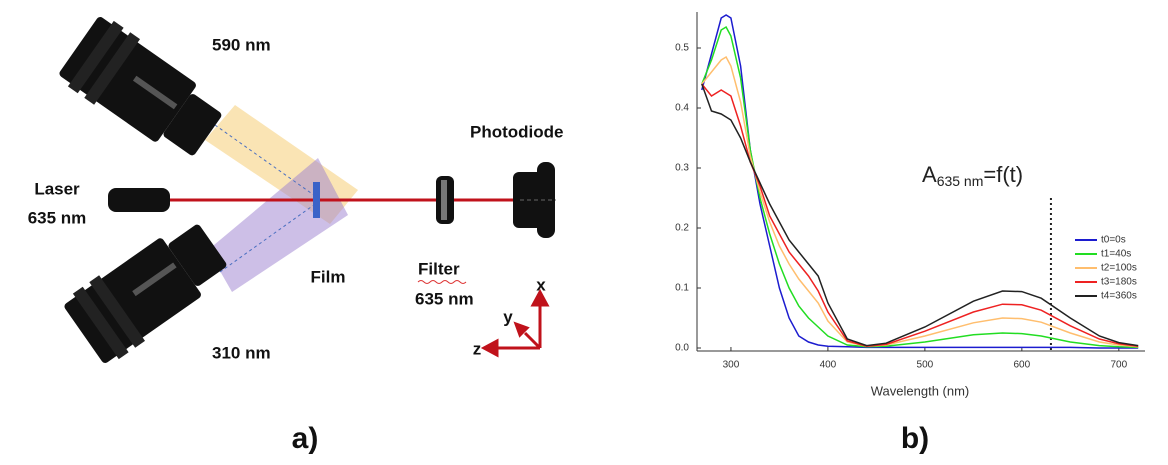 Image resolution: width=1168 pixels, height=465 pixels. What do you see at coordinates (1022, 365) in the screenshot?
I see `x-tick-label: 600` at bounding box center [1022, 365].